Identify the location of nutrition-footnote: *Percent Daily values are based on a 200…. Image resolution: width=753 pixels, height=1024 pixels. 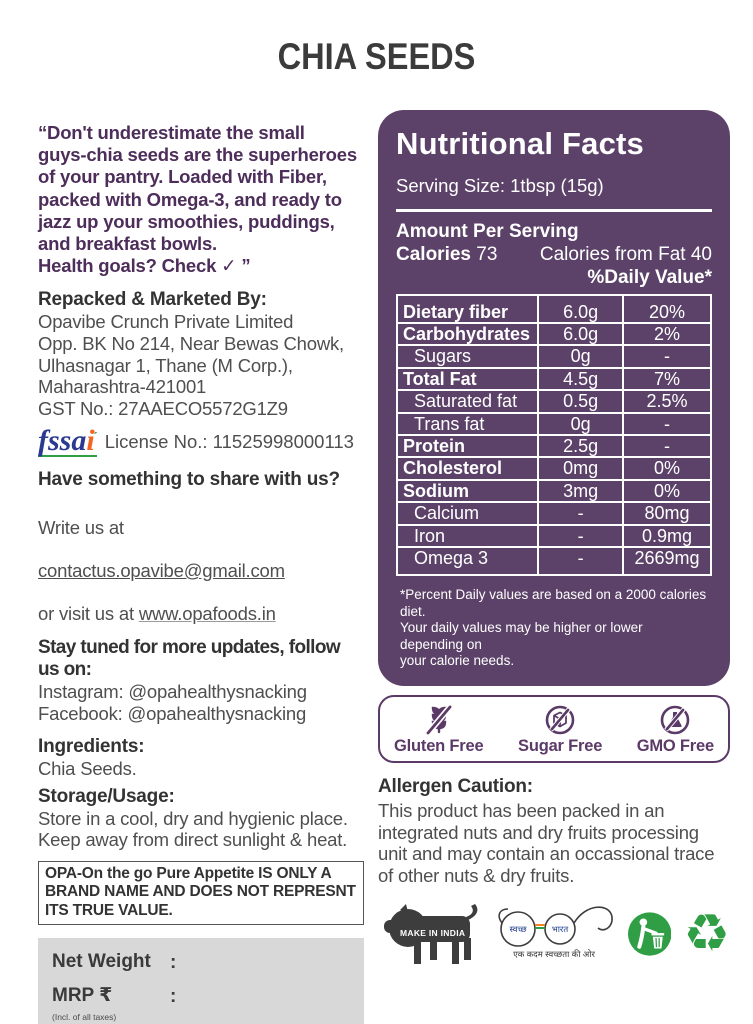
(553, 628).